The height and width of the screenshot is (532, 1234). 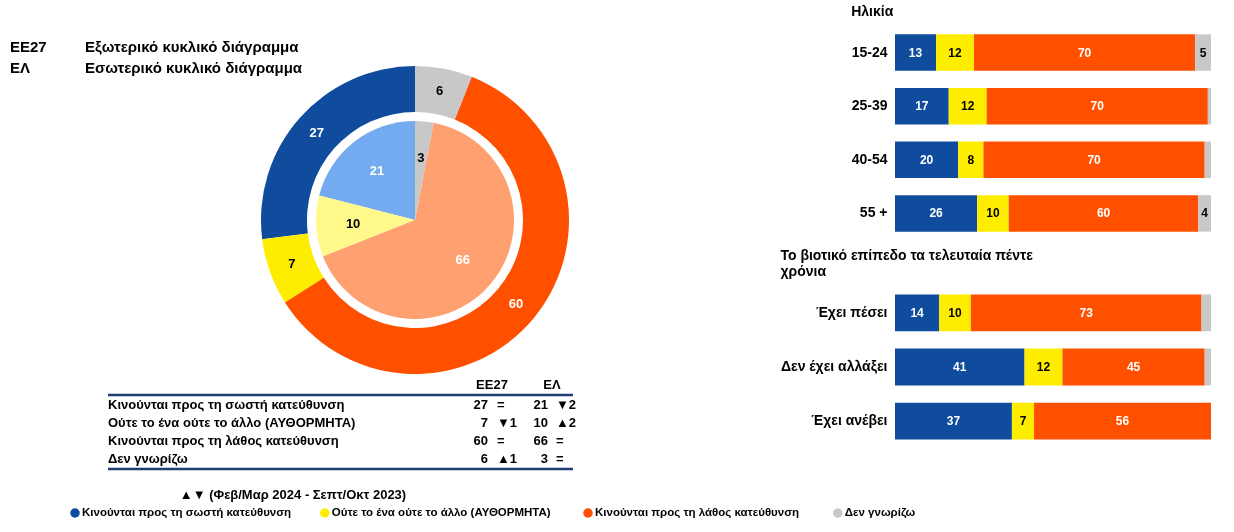 What do you see at coordinates (187, 512) in the screenshot?
I see `legend-label: Κινούνται προς τη σωστή κατεύθυνση` at bounding box center [187, 512].